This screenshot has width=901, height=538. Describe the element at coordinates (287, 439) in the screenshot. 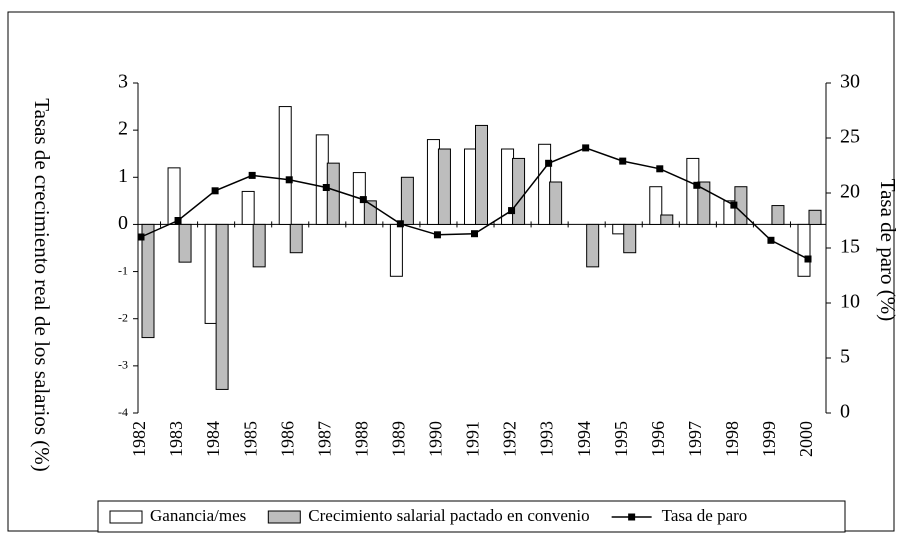

I see `x-tick-label: 1986` at that location.